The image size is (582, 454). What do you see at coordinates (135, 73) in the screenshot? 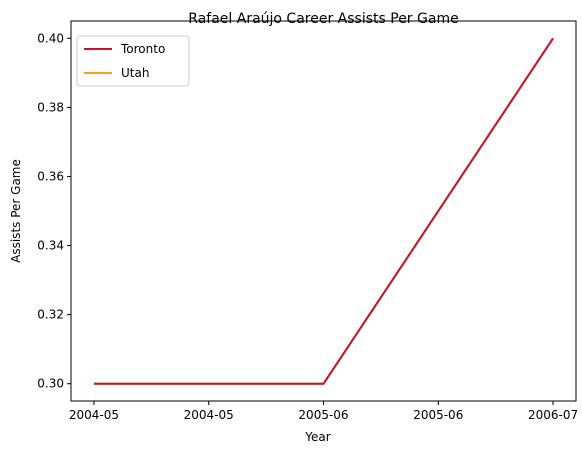
I see `legend-label-utah: Utah` at bounding box center [135, 73].